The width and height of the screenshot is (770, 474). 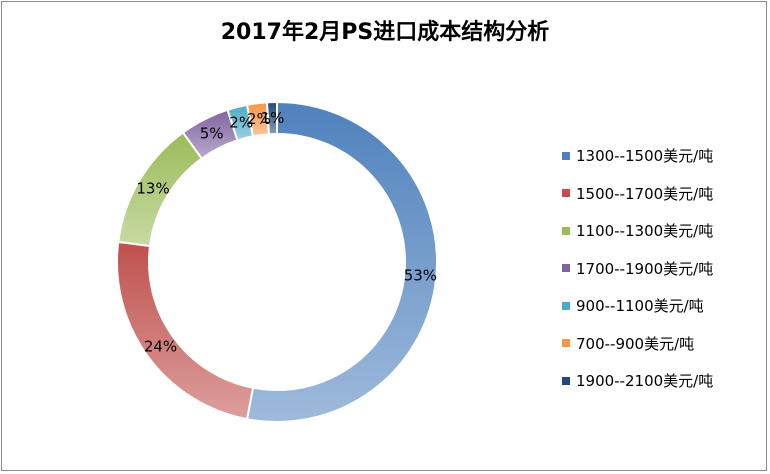 I want to click on legend-item: 900--1100美元/吨, so click(x=662, y=306).